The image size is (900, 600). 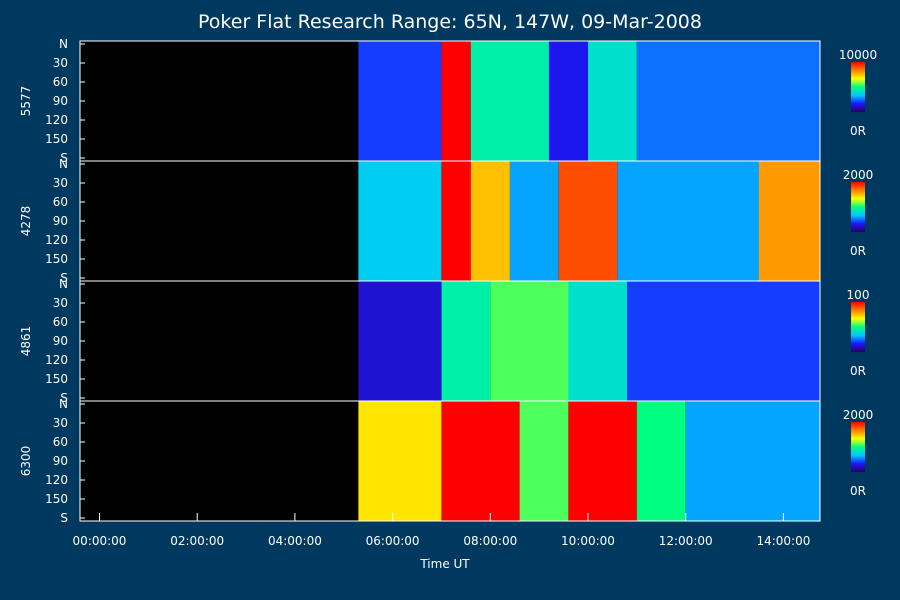 I want to click on colorbar-max-label: 100, so click(x=858, y=295).